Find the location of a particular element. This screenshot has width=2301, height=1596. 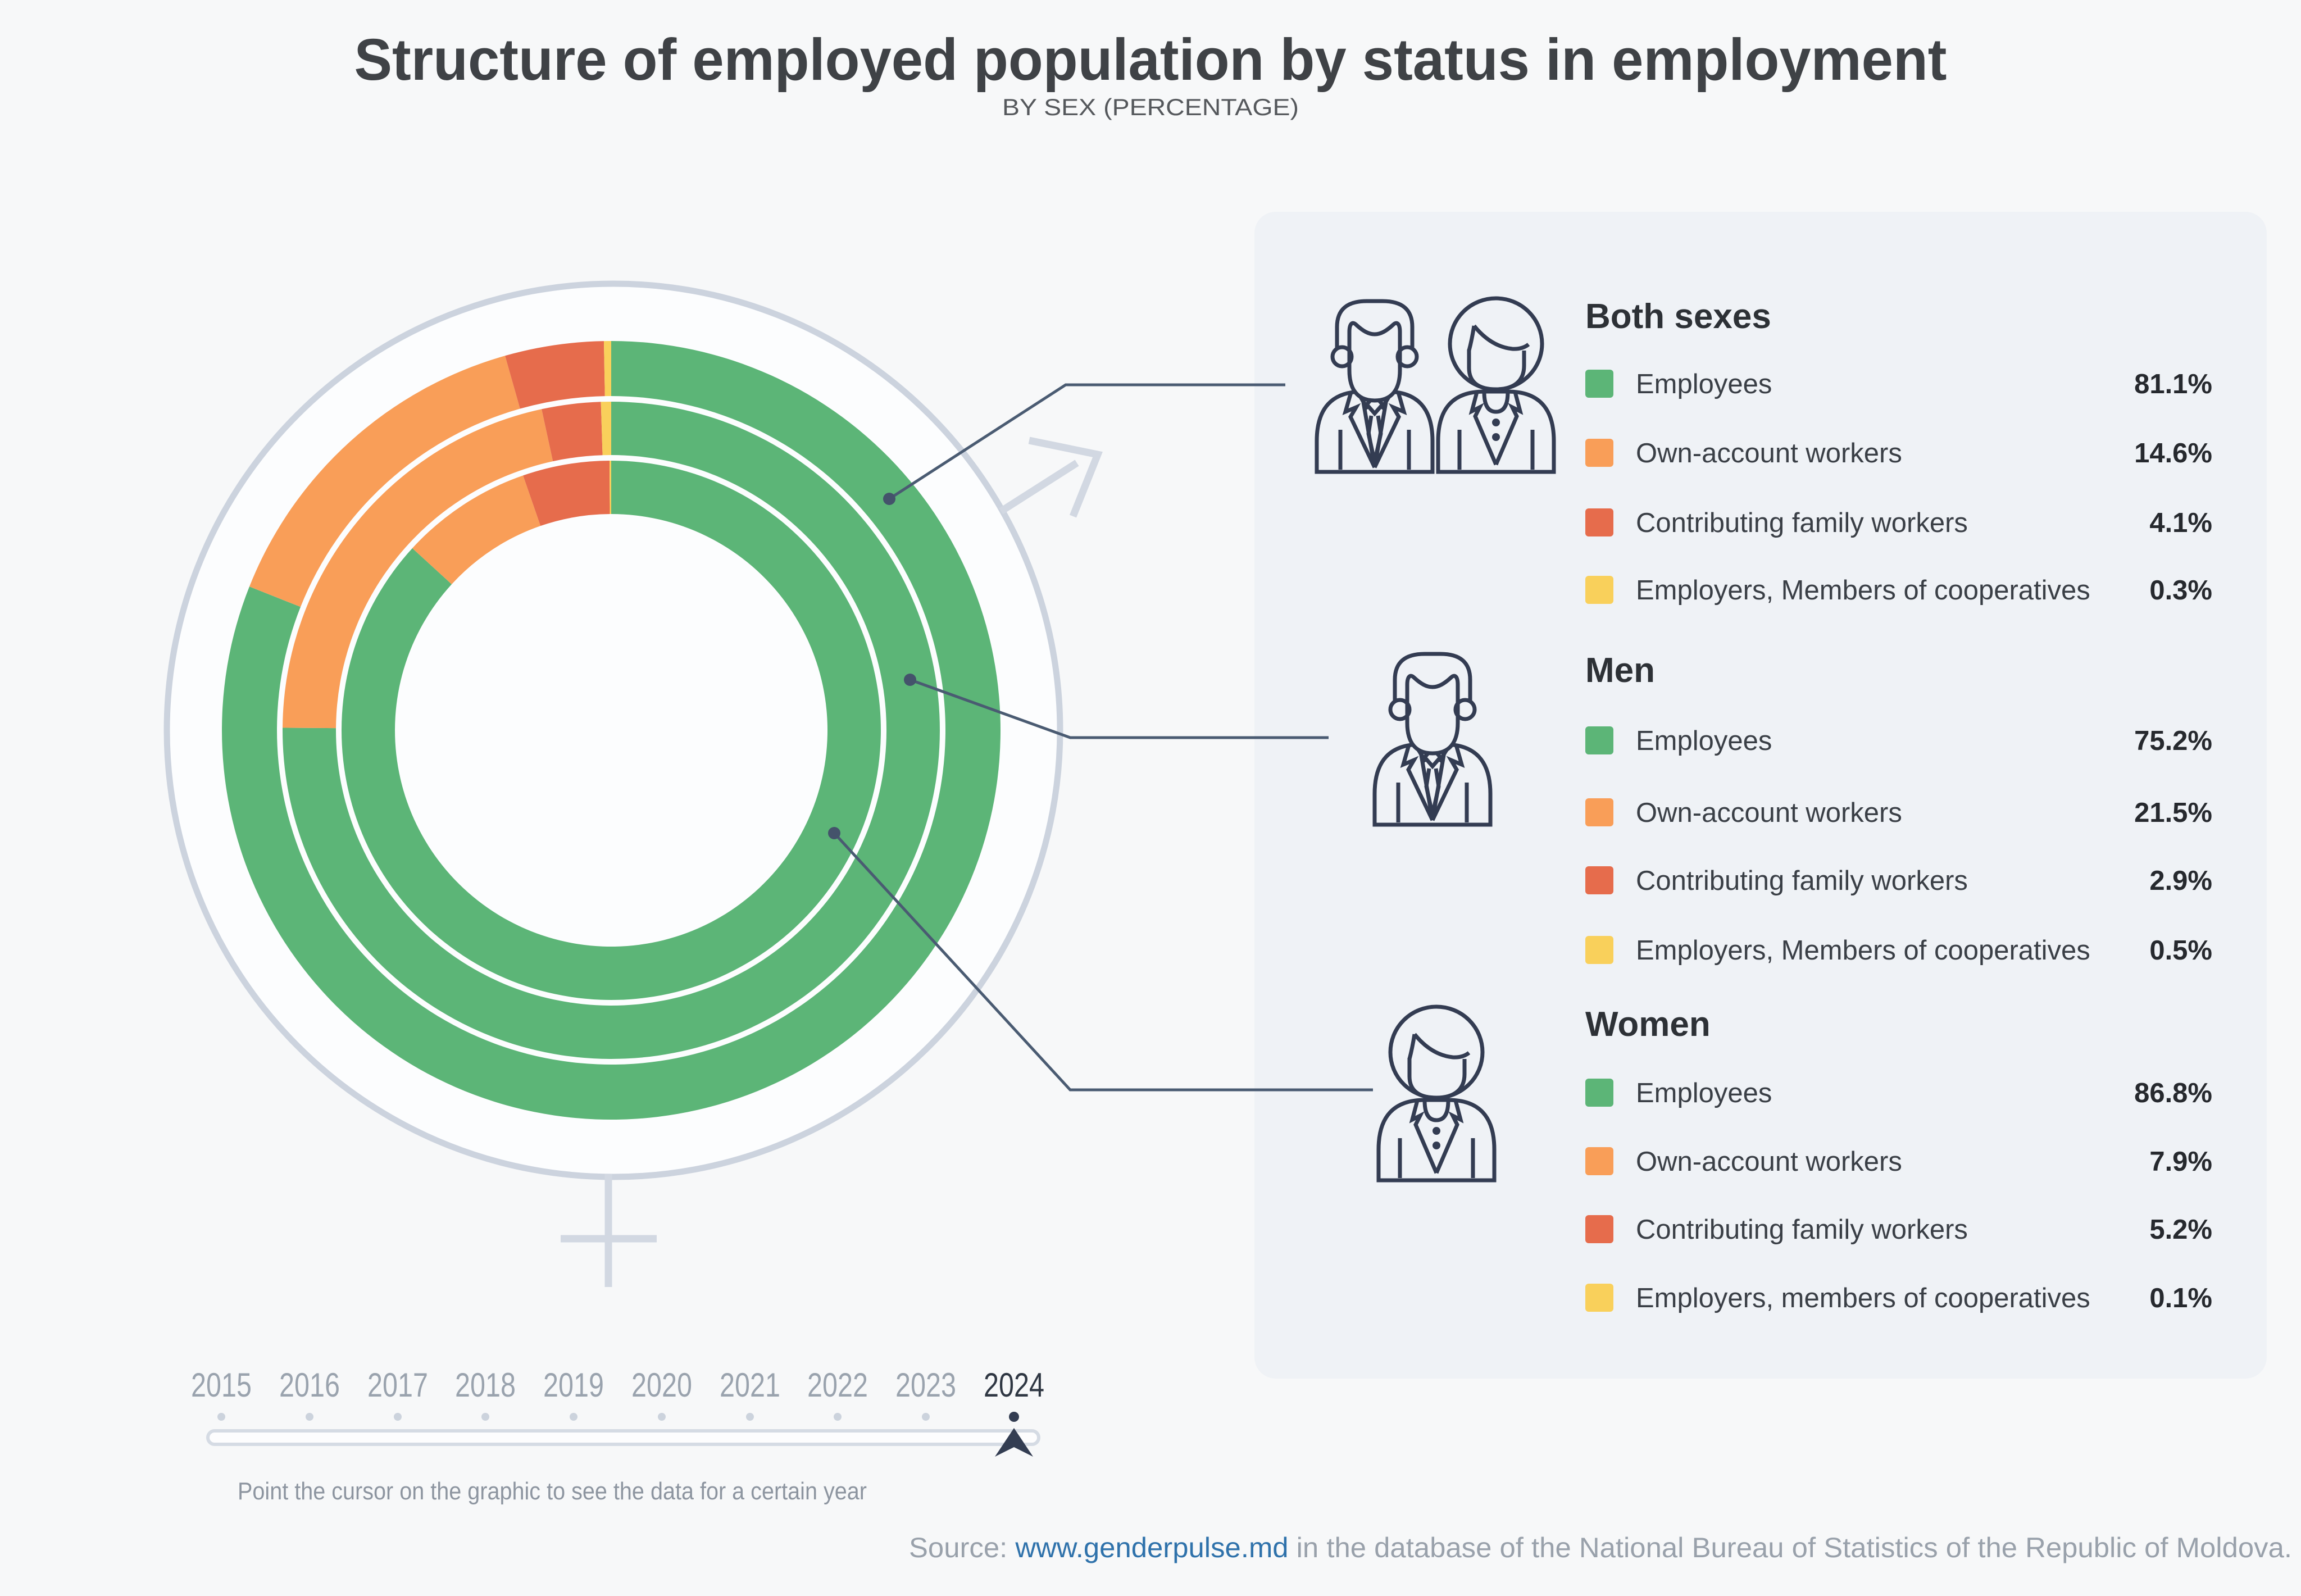

svg-text: 2017 is located at coordinates (397, 1385).